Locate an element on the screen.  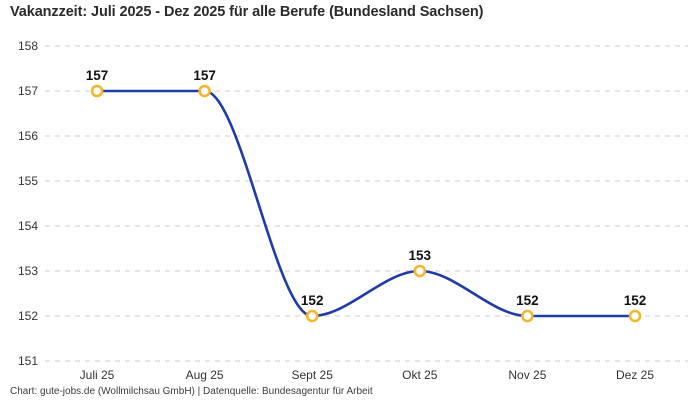
y-axis-tick-label: 153 is located at coordinates (28, 271).